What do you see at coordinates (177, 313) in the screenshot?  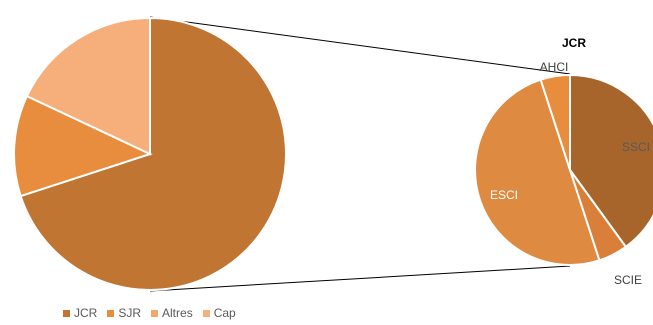 I see `legend-label-altres: Altres` at bounding box center [177, 313].